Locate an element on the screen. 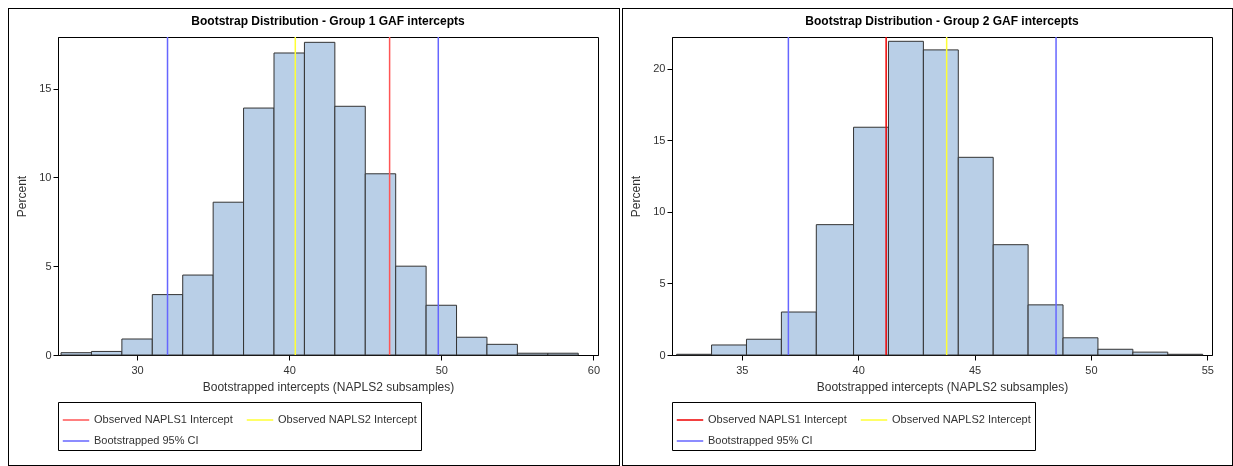 This screenshot has height=466, width=1233. x-tick-label: 55 is located at coordinates (1207, 369).